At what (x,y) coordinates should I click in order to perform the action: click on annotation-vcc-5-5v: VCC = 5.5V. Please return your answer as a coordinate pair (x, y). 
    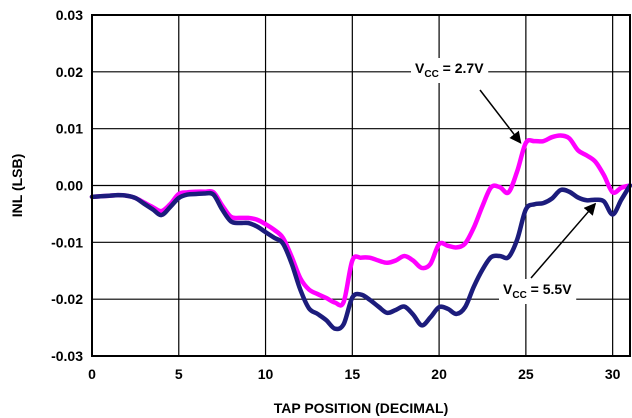
    Looking at the image, I should click on (548, 253).